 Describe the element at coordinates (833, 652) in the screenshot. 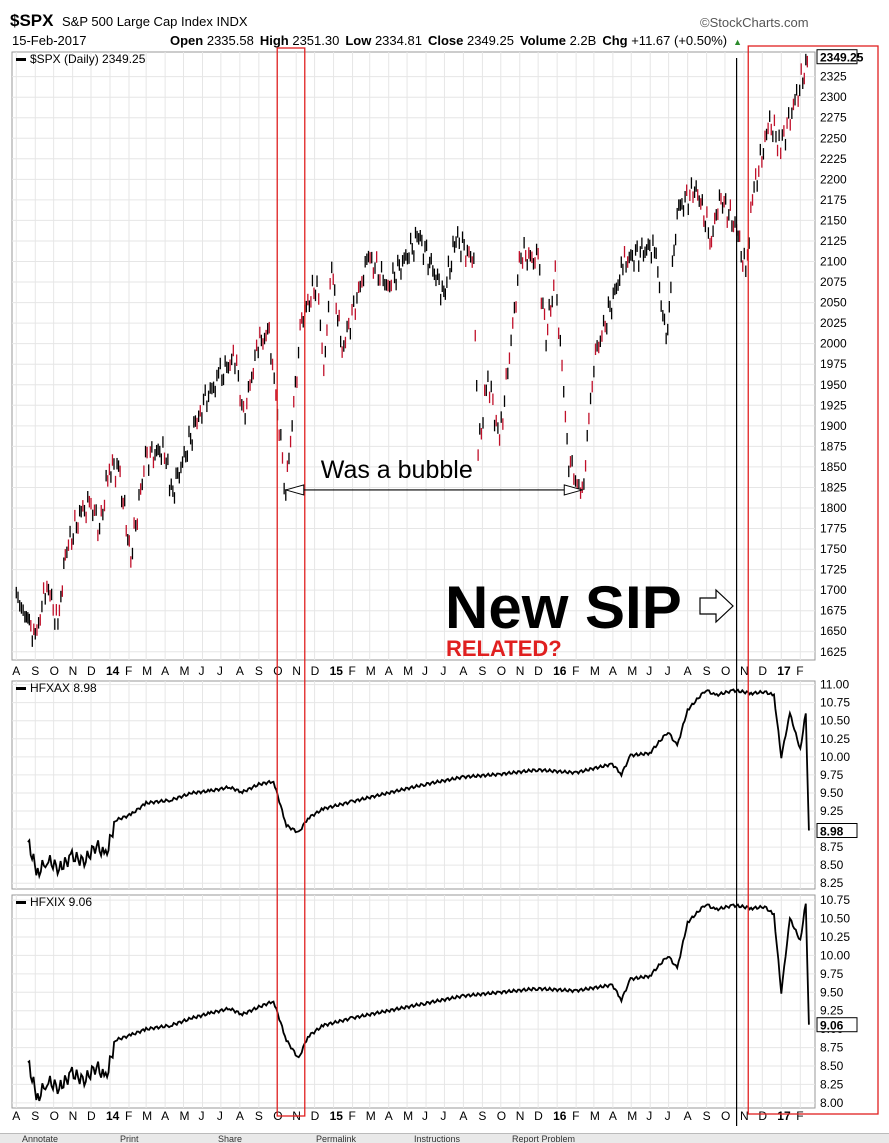

I see `y-tick-label: 1625` at that location.